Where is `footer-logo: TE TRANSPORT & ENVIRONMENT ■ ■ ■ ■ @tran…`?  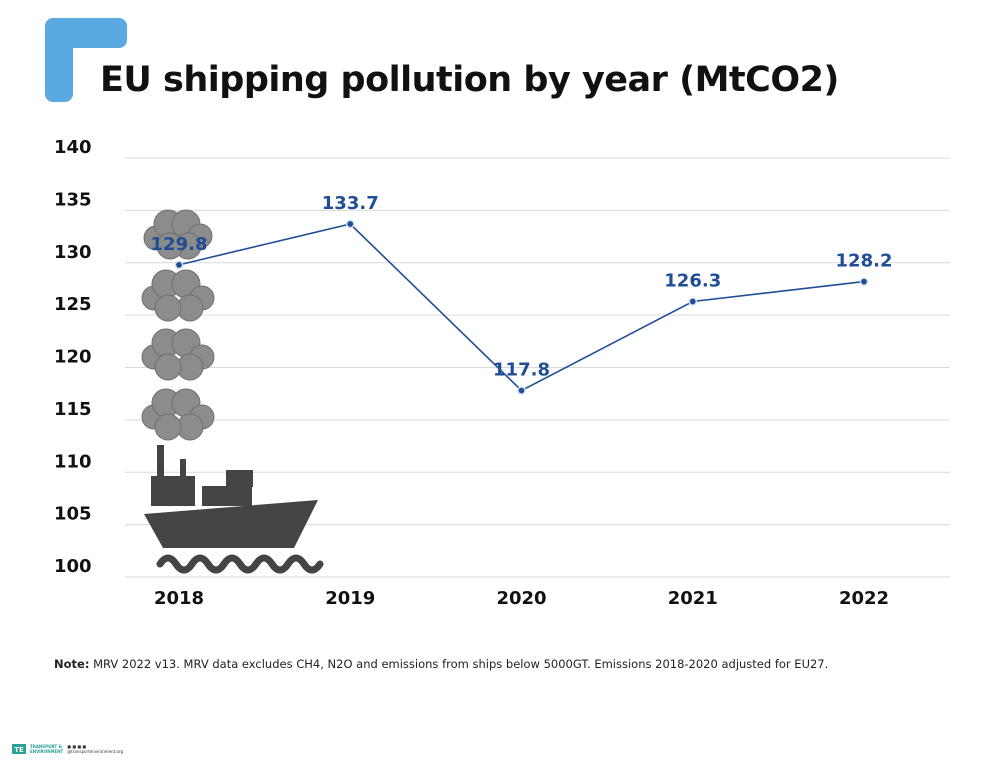
footer-logo: TE TRANSPORT & ENVIRONMENT ■ ■ ■ ■ @tran… is located at coordinates (67, 749).